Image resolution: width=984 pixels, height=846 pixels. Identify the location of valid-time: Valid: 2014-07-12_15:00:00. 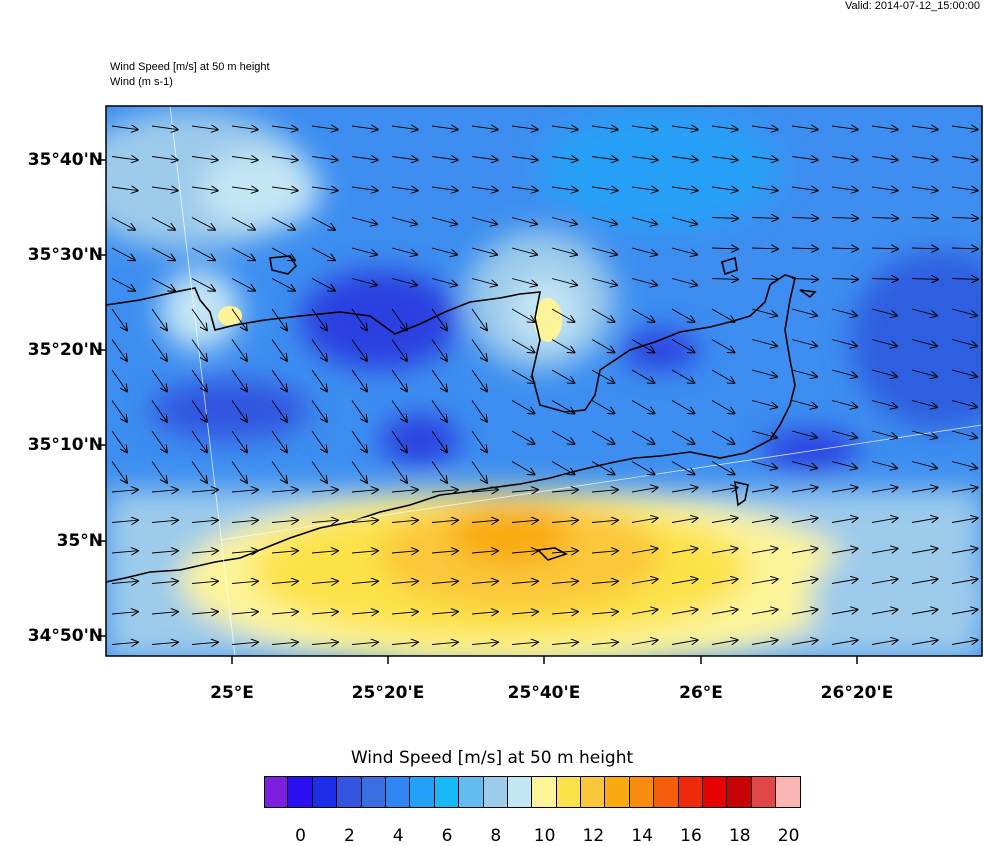
(912, 6).